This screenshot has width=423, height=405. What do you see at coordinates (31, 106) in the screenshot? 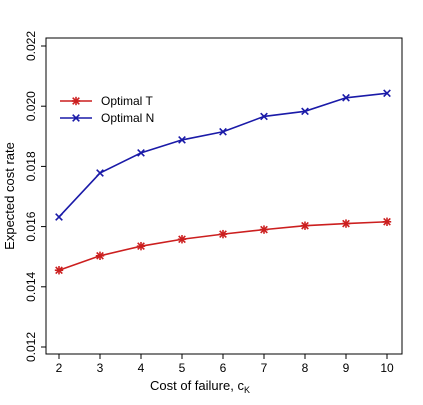
I see `y-tick-label: 0.020` at bounding box center [31, 106].